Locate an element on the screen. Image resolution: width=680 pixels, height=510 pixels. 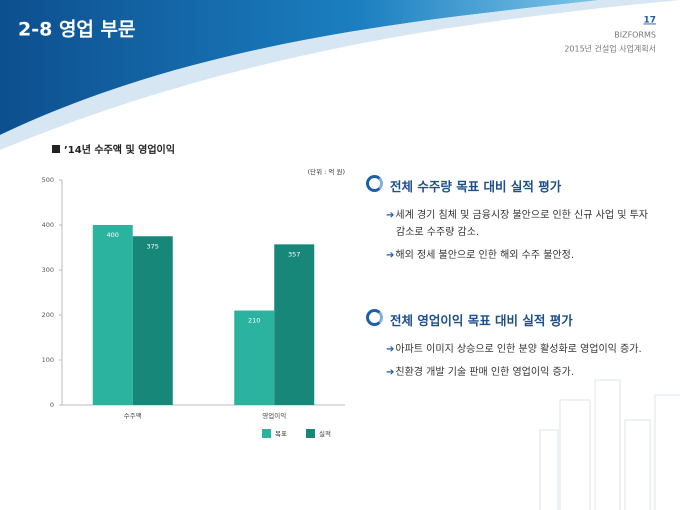
chart-title: ’14년 수주액 및 영업이익 is located at coordinates (119, 149).